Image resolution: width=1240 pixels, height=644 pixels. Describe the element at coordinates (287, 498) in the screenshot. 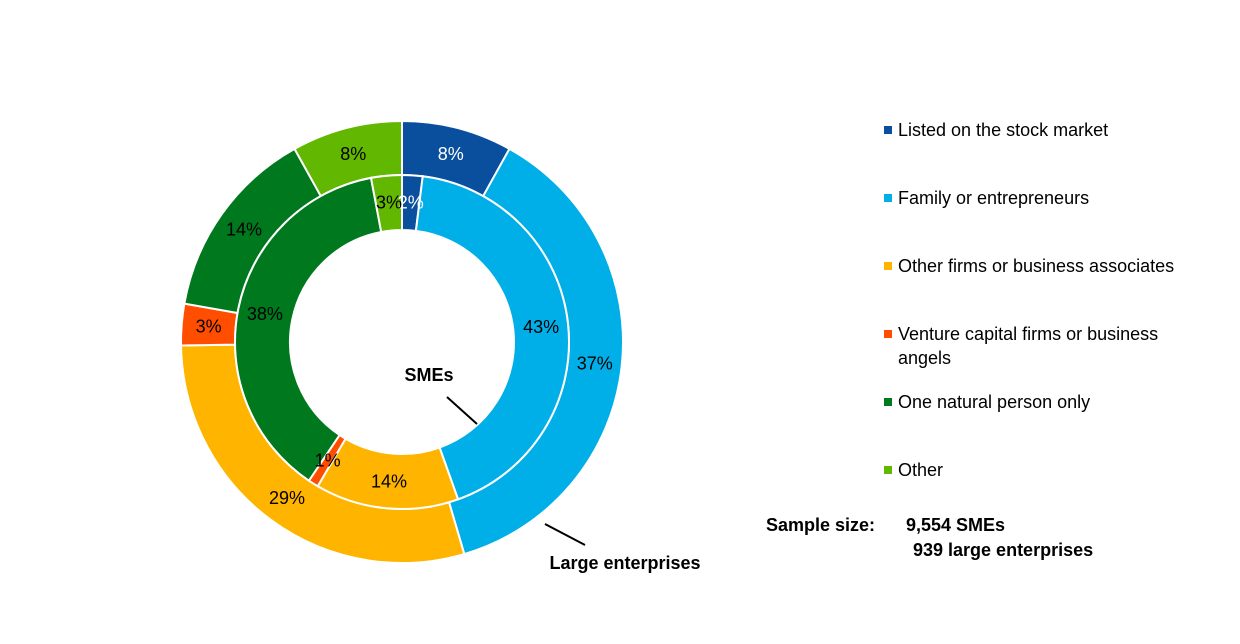

I see `outer-label-other-firms: 29%` at that location.